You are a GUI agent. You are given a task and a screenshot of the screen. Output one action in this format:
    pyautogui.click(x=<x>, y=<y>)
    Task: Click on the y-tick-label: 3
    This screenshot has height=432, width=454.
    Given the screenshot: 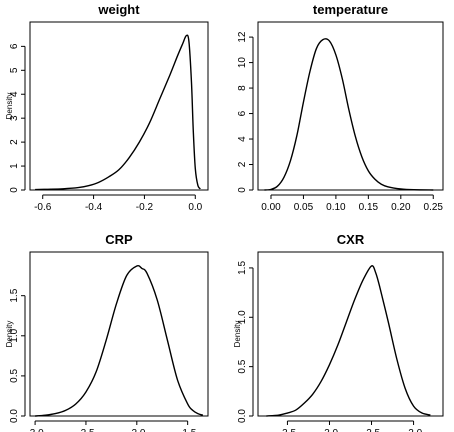 What is the action you would take?
    pyautogui.click(x=14, y=118)
    